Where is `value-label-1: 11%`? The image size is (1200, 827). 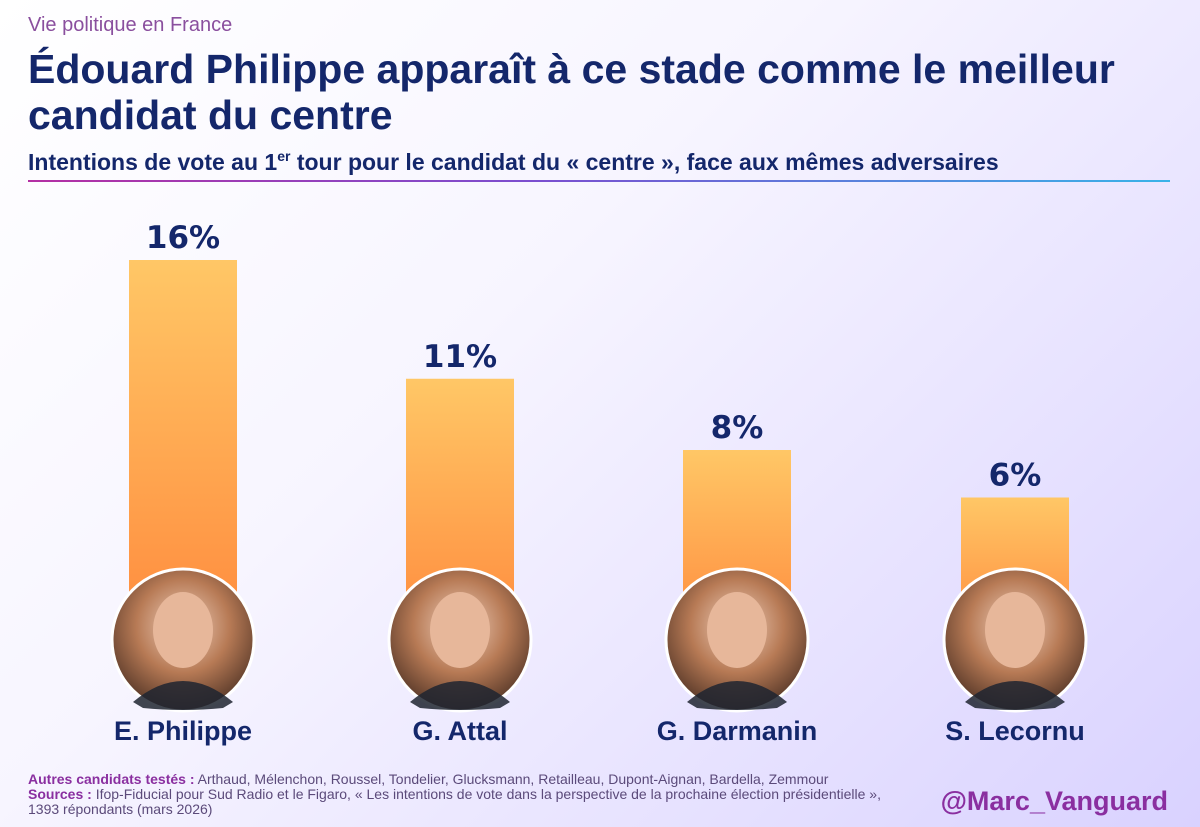
value-label-1: 11% is located at coordinates (460, 357).